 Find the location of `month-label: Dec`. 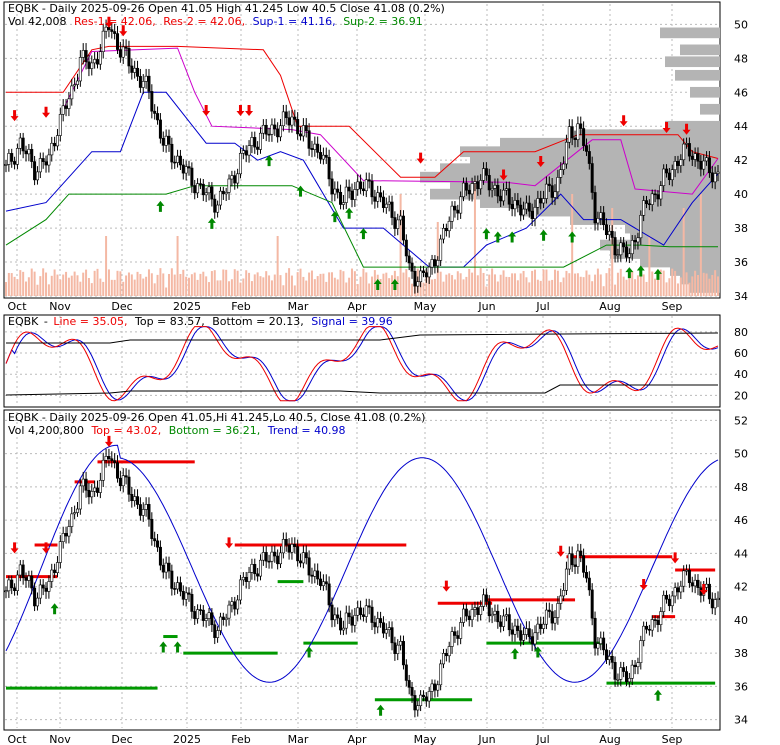

month-label: Dec is located at coordinates (121, 739).